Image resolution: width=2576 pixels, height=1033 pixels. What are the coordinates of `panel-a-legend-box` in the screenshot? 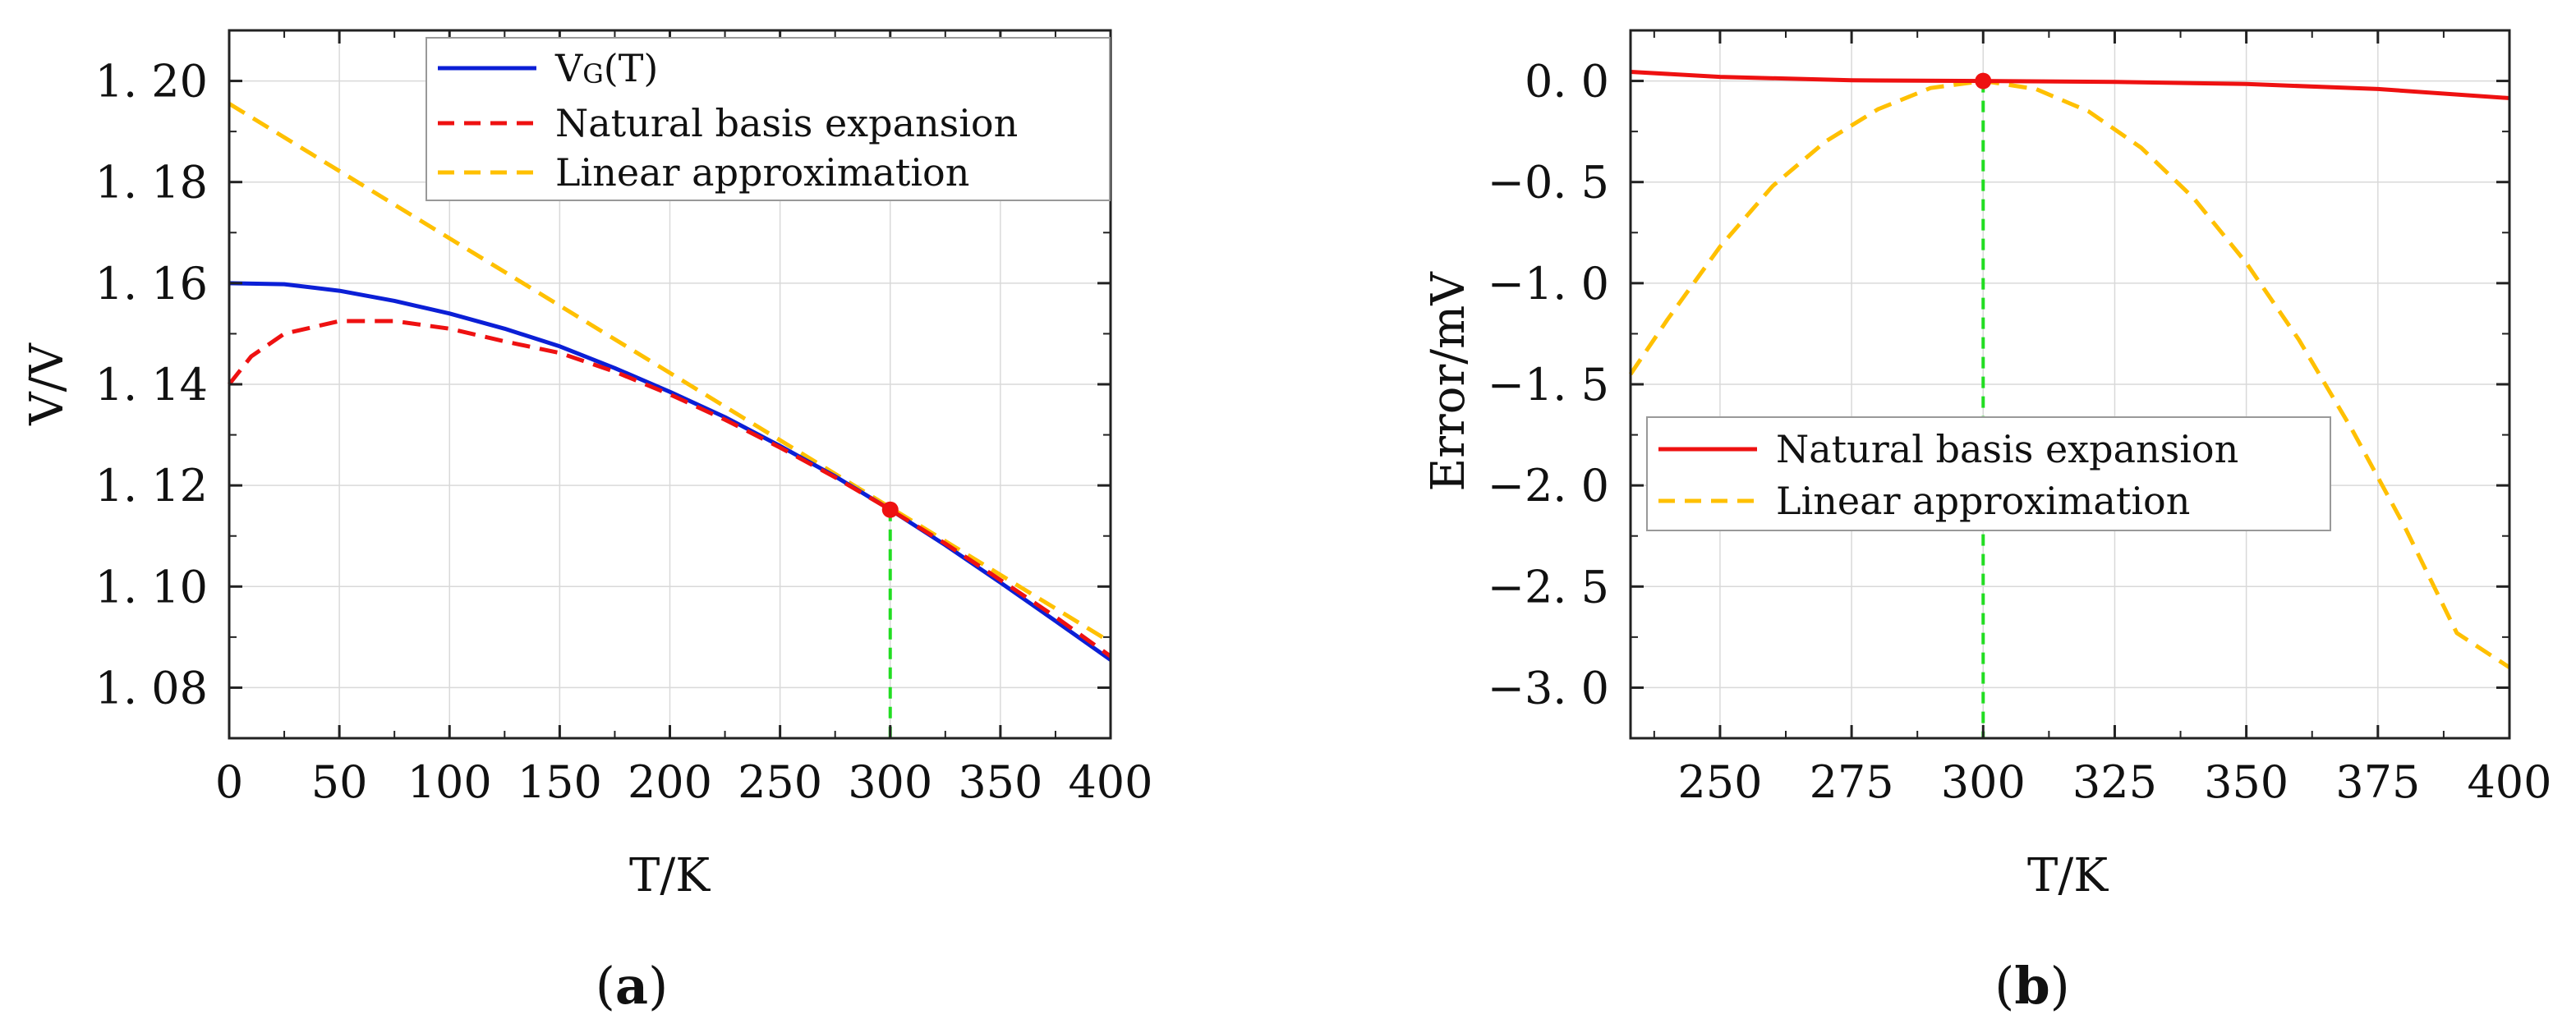 It's located at (768, 119).